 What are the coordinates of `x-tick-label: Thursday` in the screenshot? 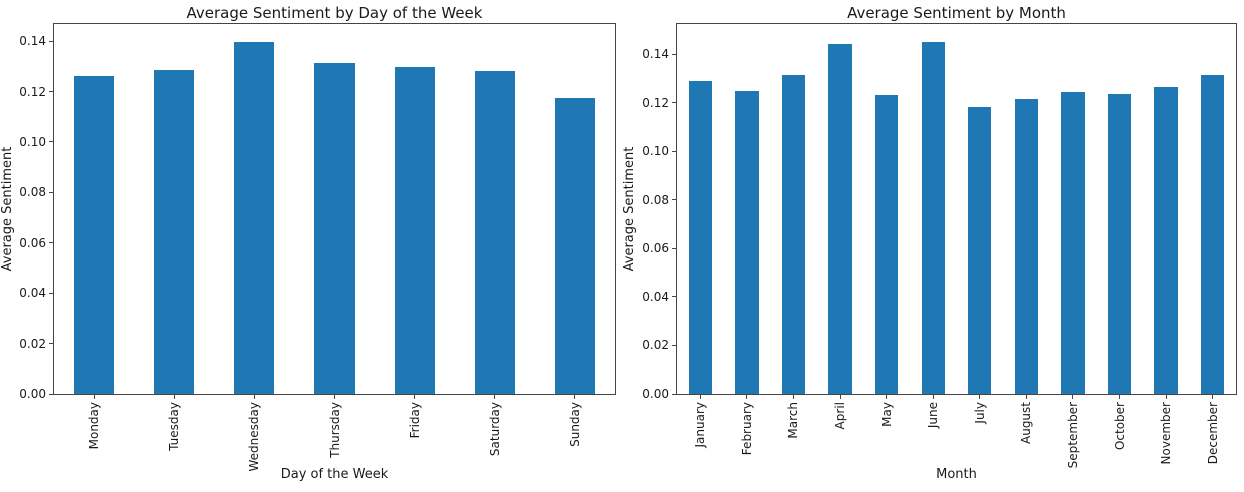 It's located at (334, 430).